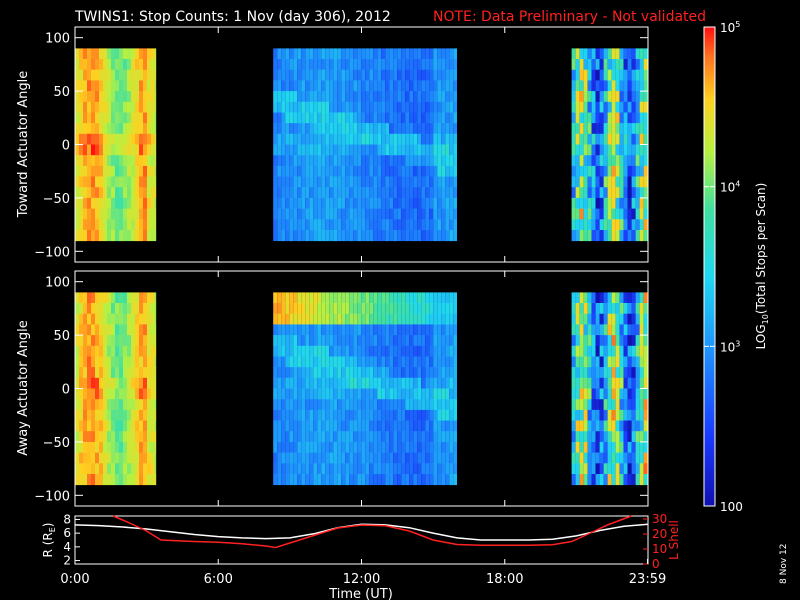  Describe the element at coordinates (361, 532) in the screenshot. I see `orbit-lines` at that location.